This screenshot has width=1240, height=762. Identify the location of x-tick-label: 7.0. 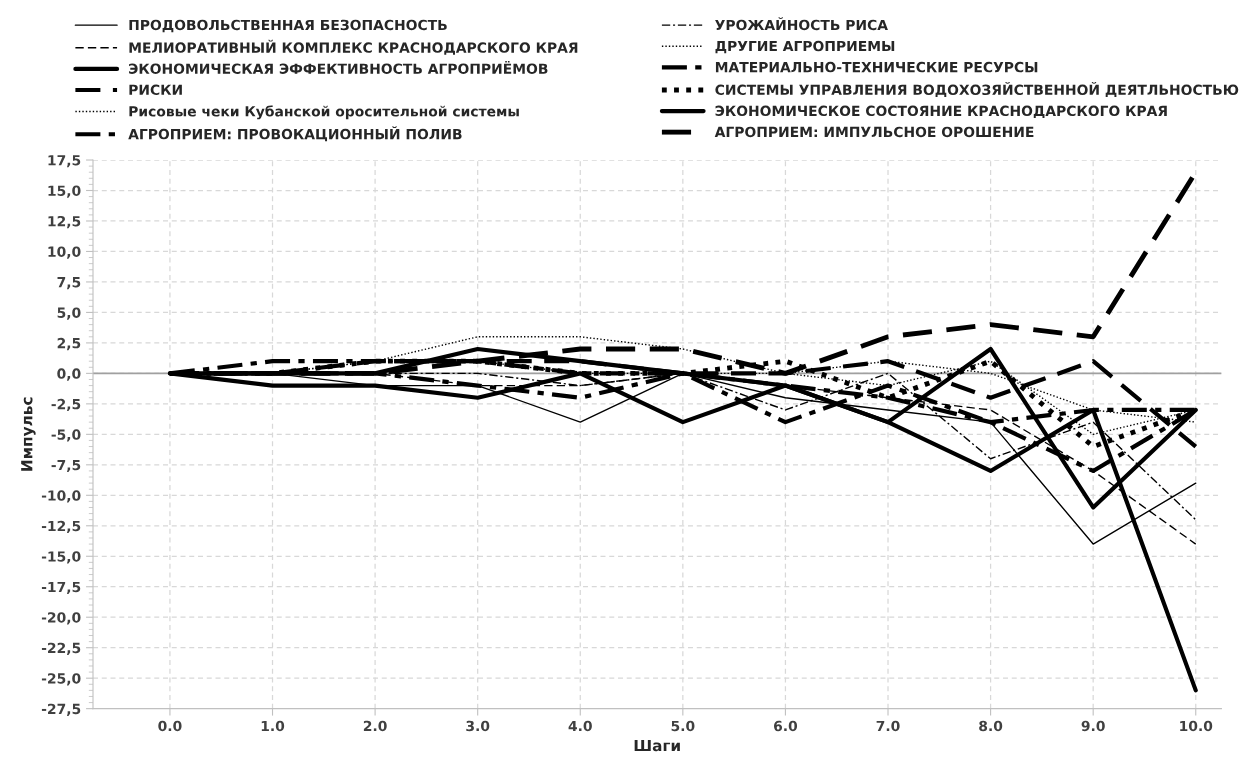
(888, 726).